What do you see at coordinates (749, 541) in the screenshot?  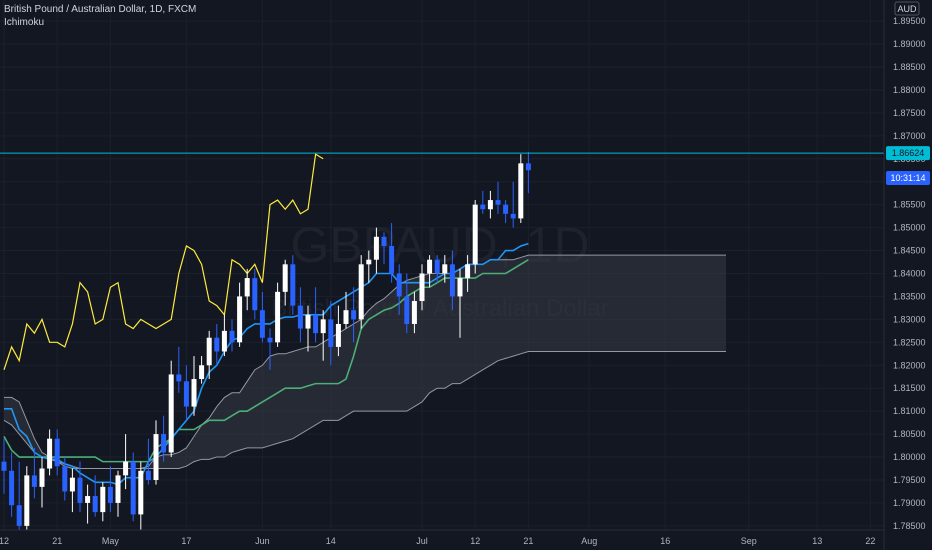 I see `x-tick-label: Sep` at bounding box center [749, 541].